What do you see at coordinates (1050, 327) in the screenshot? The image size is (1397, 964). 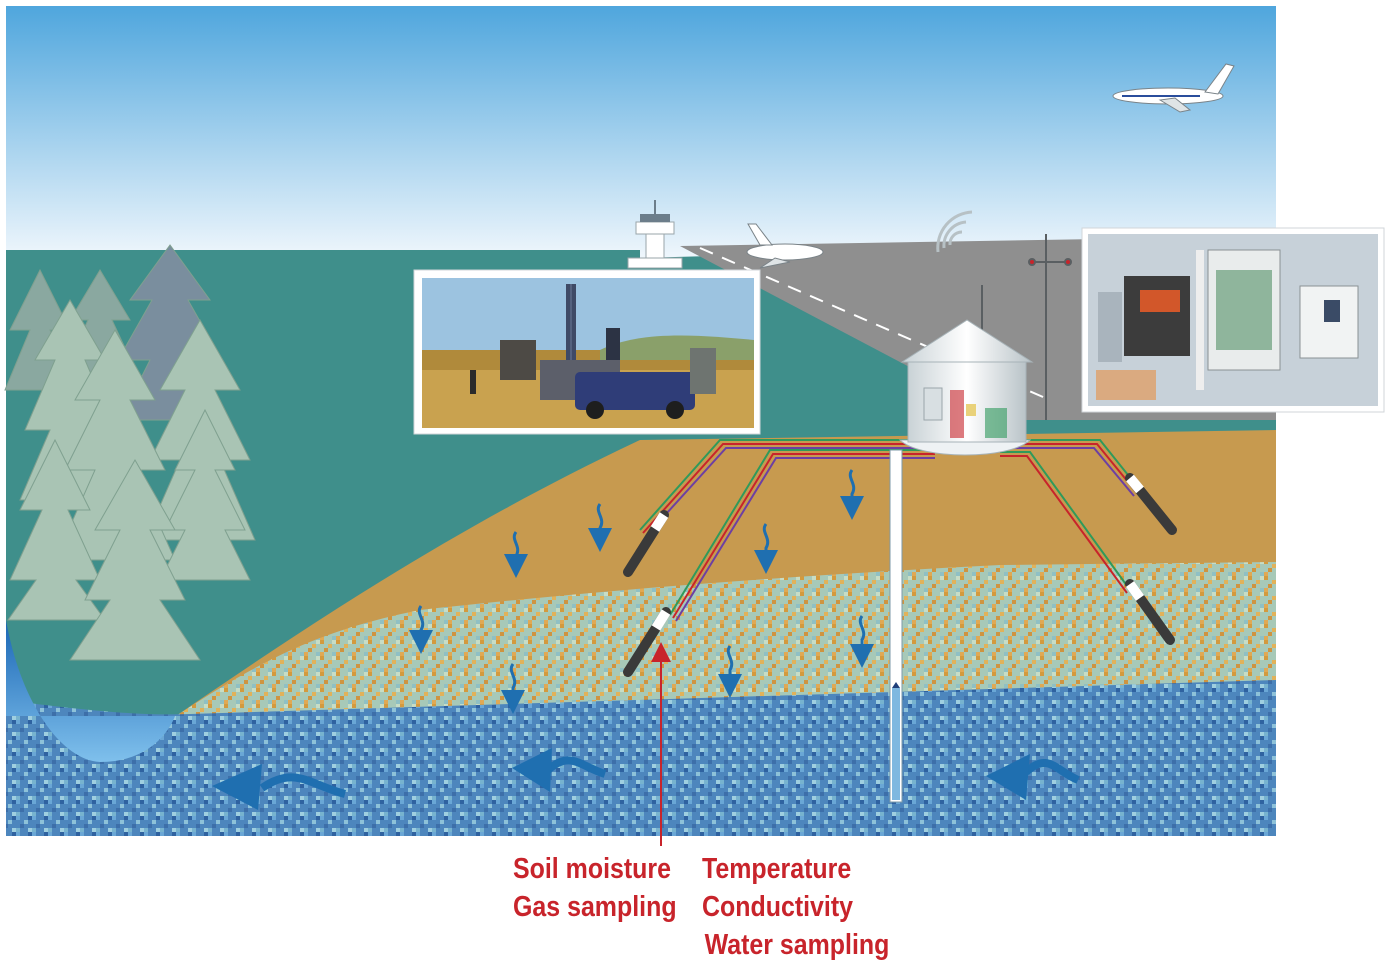 I see `weather-mast-icon` at bounding box center [1050, 327].